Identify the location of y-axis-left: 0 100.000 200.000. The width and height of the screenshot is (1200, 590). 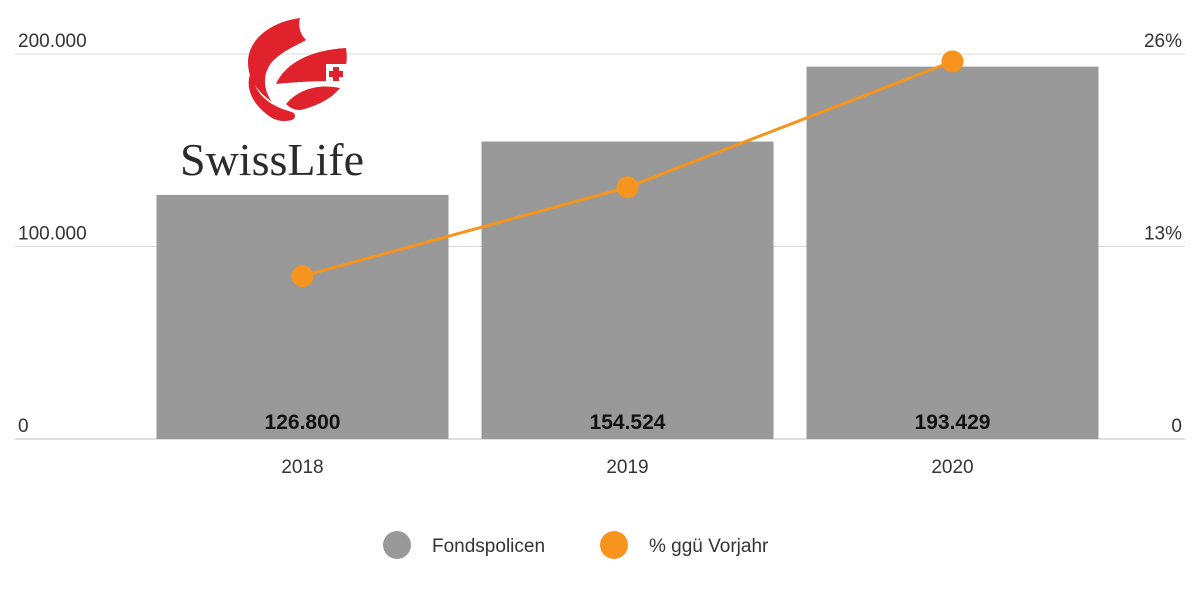
(52, 234).